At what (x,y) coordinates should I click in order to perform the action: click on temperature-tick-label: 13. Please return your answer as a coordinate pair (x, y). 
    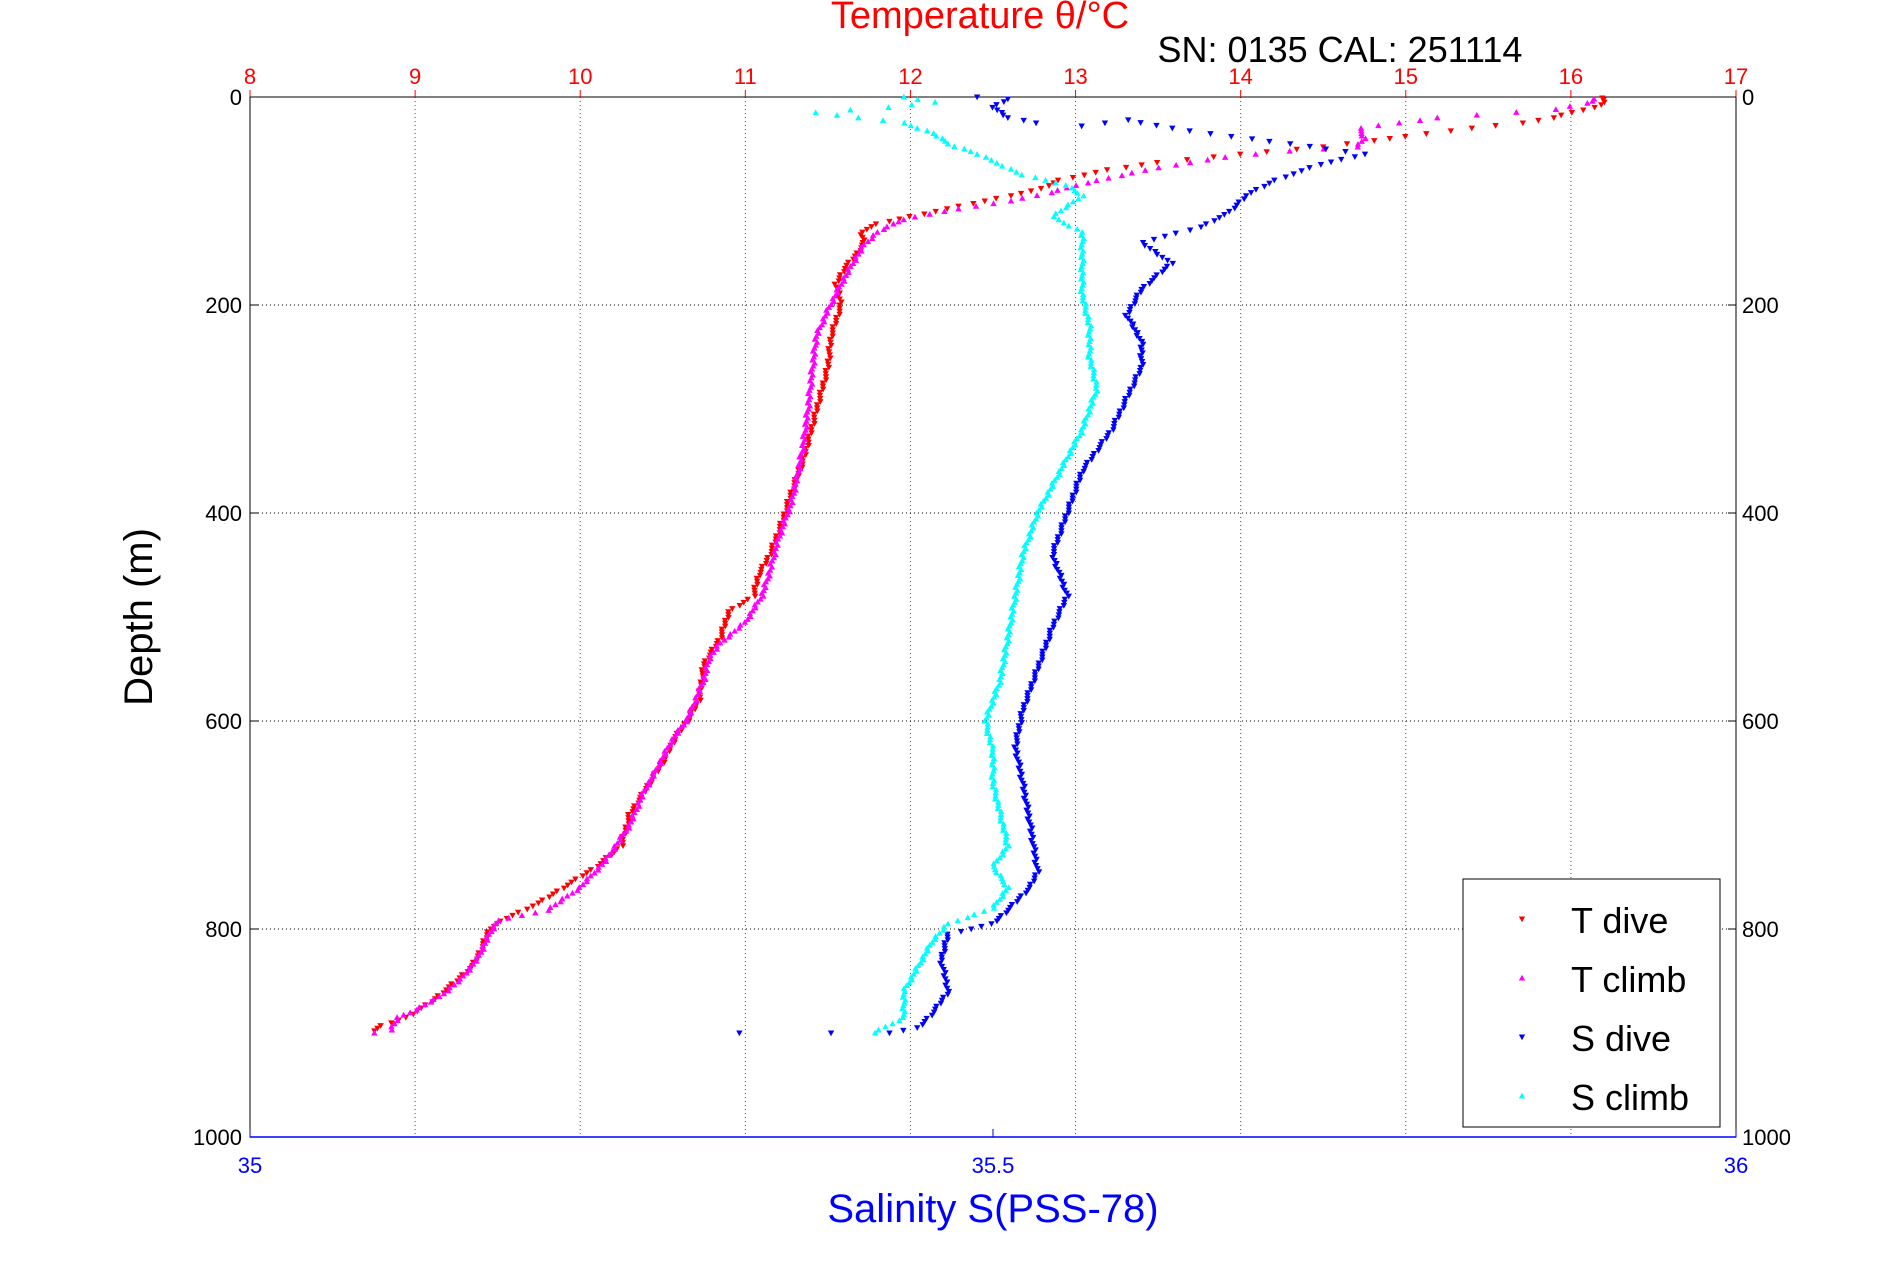
    Looking at the image, I should click on (1075, 76).